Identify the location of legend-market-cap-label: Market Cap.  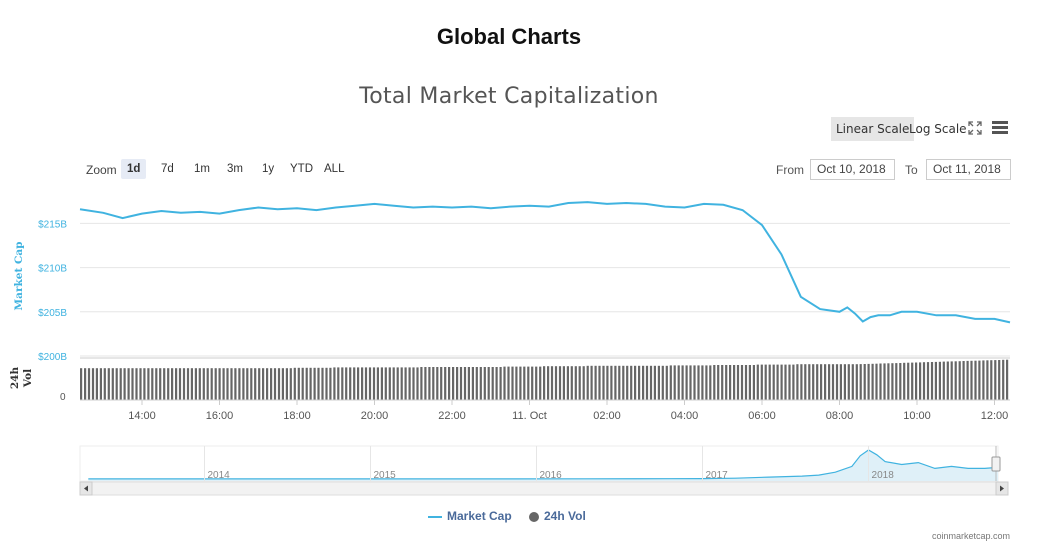
(479, 516).